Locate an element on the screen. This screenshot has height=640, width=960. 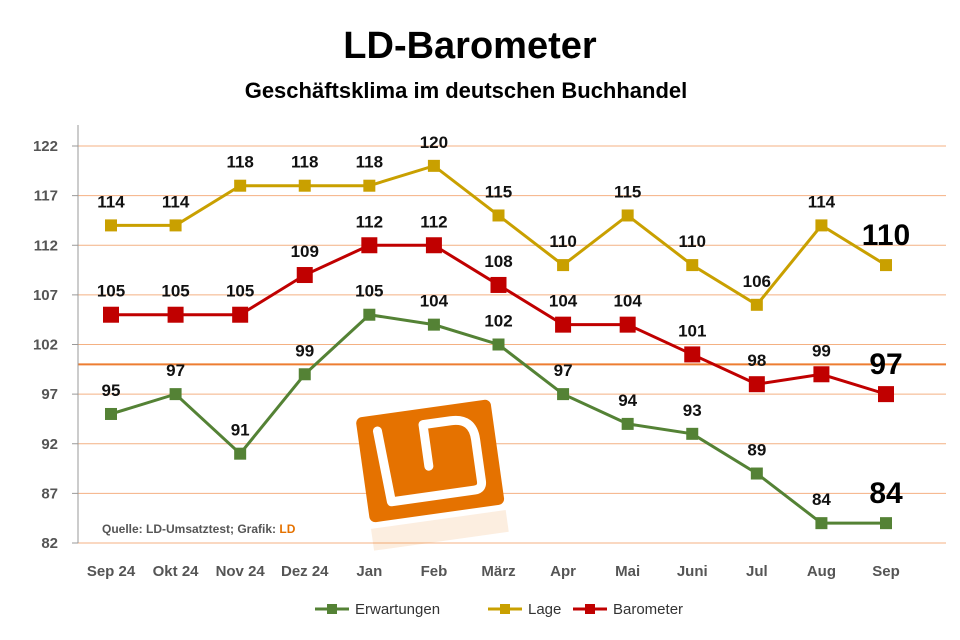
x-tick-label: Nov 24 is located at coordinates (241, 571).